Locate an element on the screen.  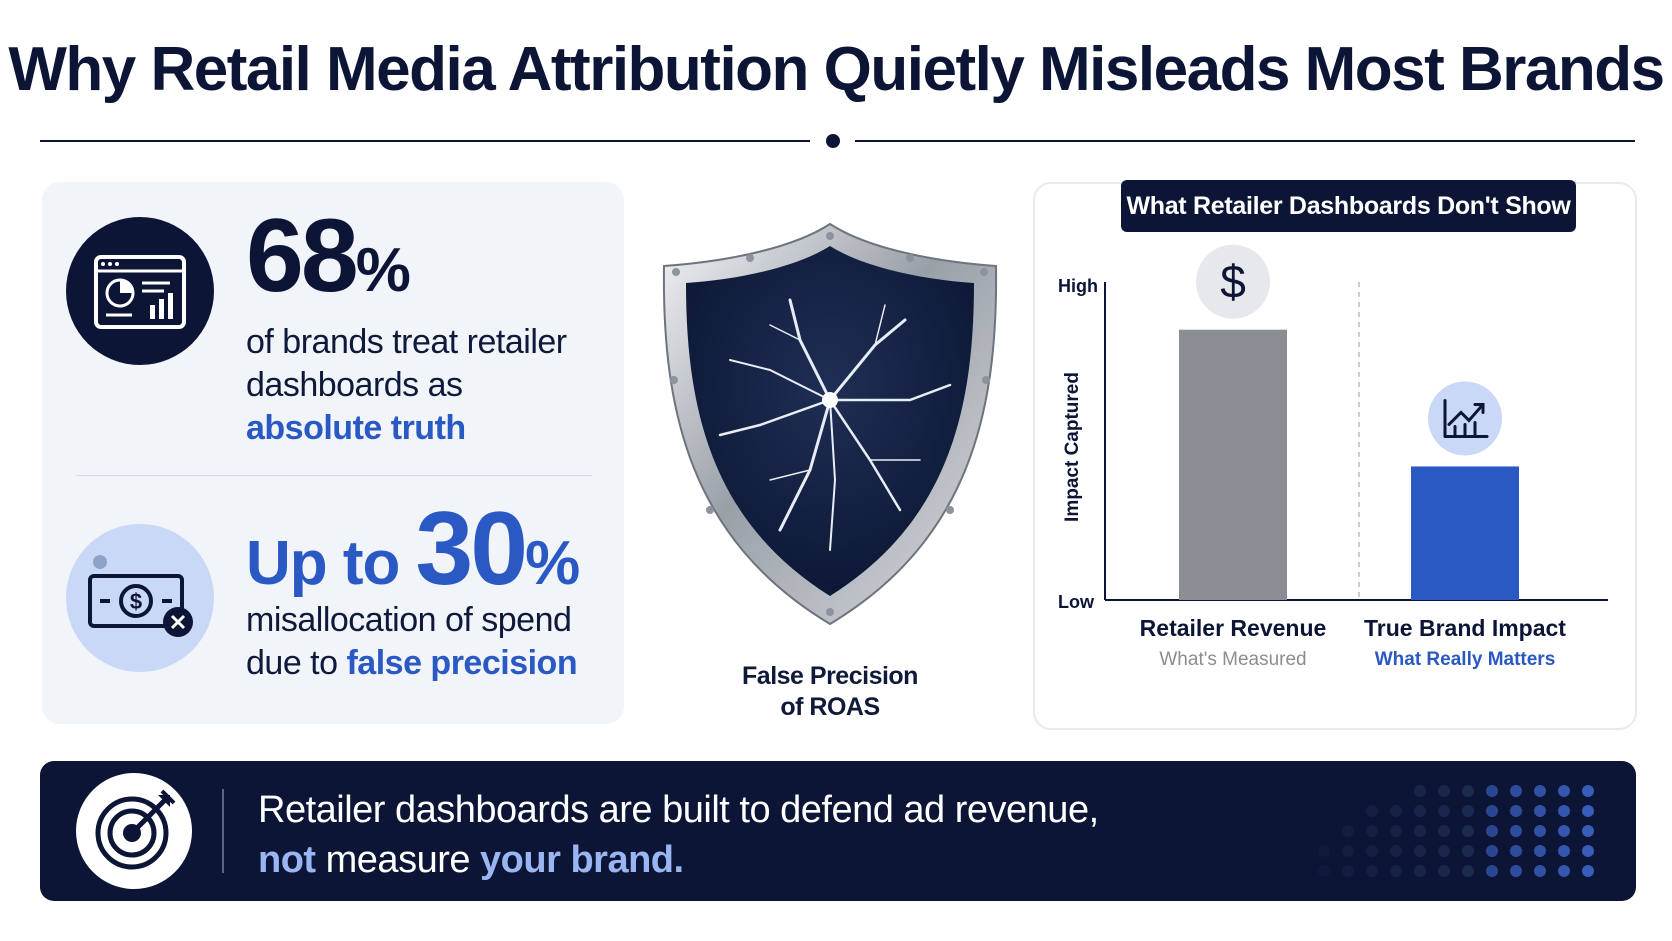
dollar-icon is located at coordinates (1233, 281).